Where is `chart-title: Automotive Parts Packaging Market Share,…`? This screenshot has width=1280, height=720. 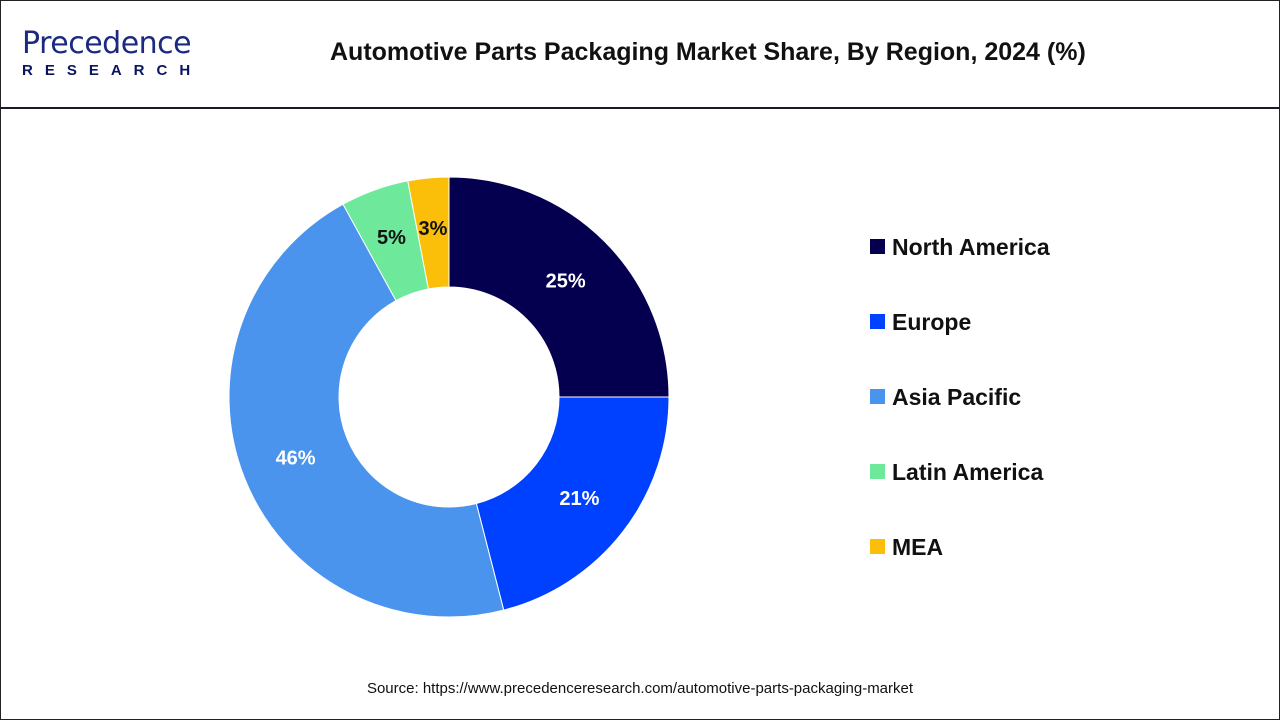
chart-title: Automotive Parts Packaging Market Share,… is located at coordinates (708, 52).